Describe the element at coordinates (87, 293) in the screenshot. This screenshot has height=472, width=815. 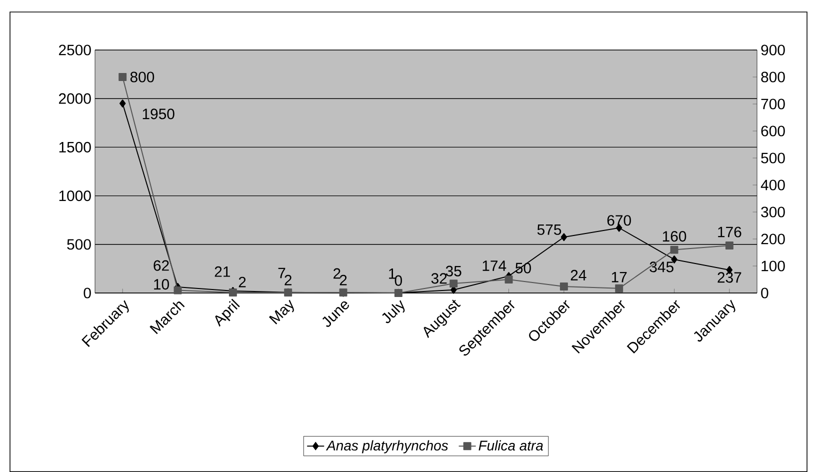
I see `y-tick-label: 0` at that location.